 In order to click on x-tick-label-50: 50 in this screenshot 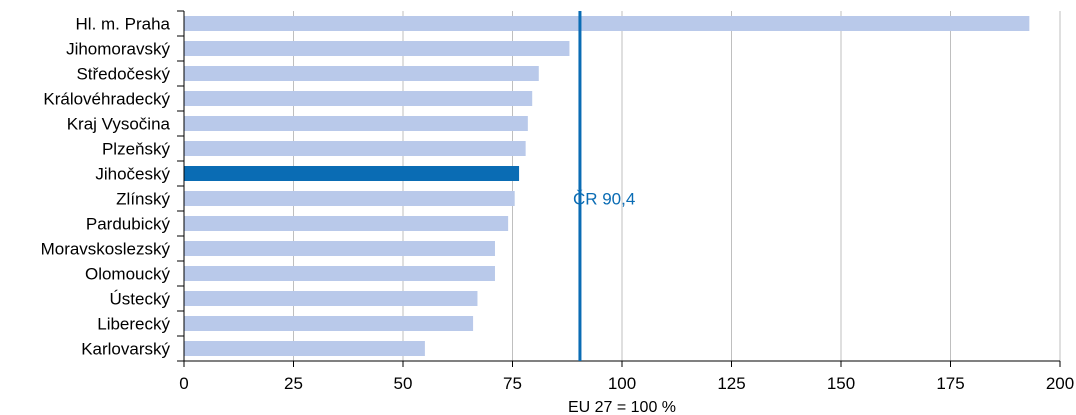, I will do `click(403, 383)`.